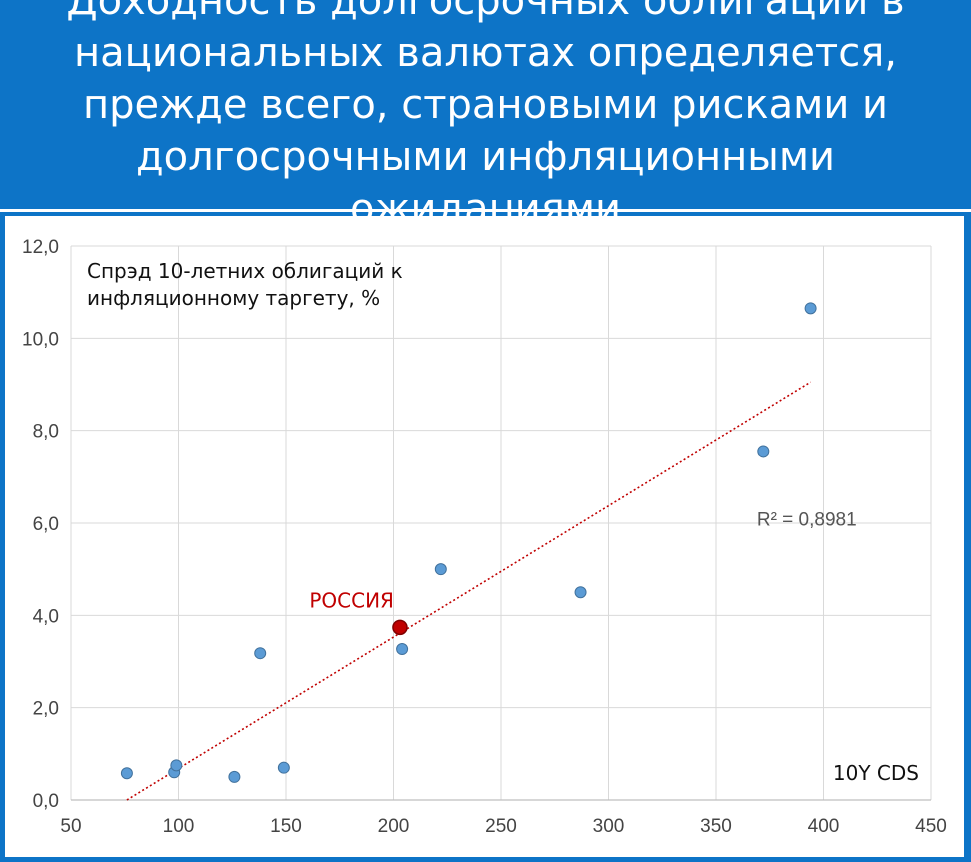  Describe the element at coordinates (824, 826) in the screenshot. I see `x-tick-label: 400` at that location.